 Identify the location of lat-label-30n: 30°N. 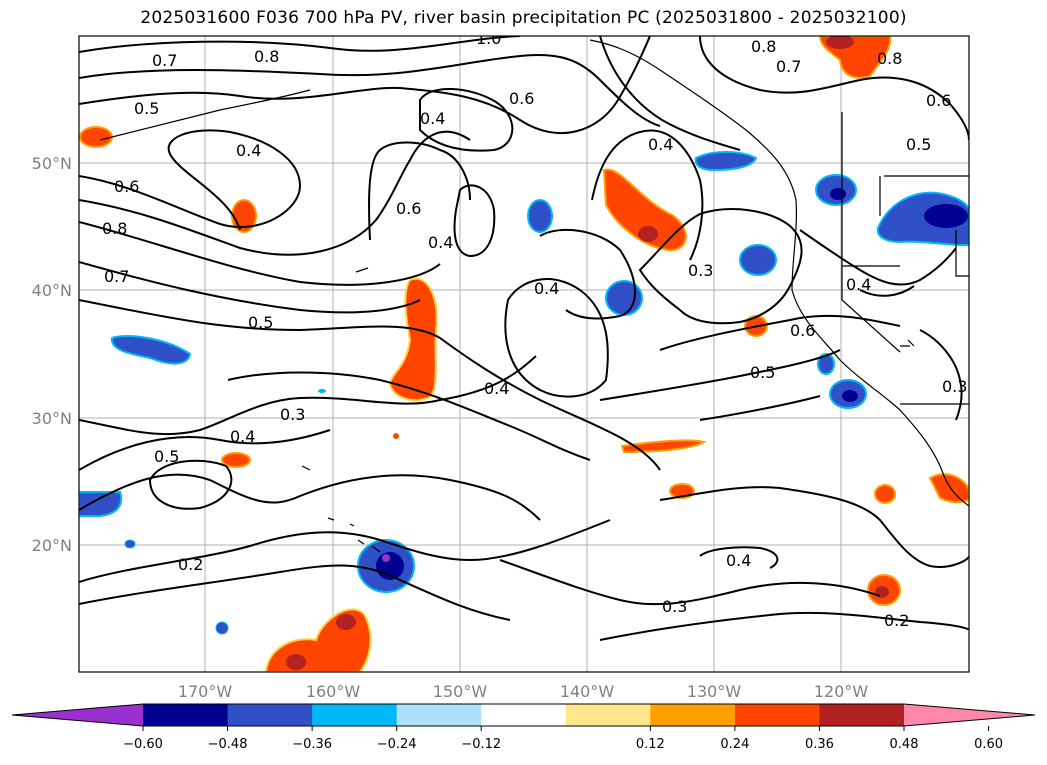
(52, 418).